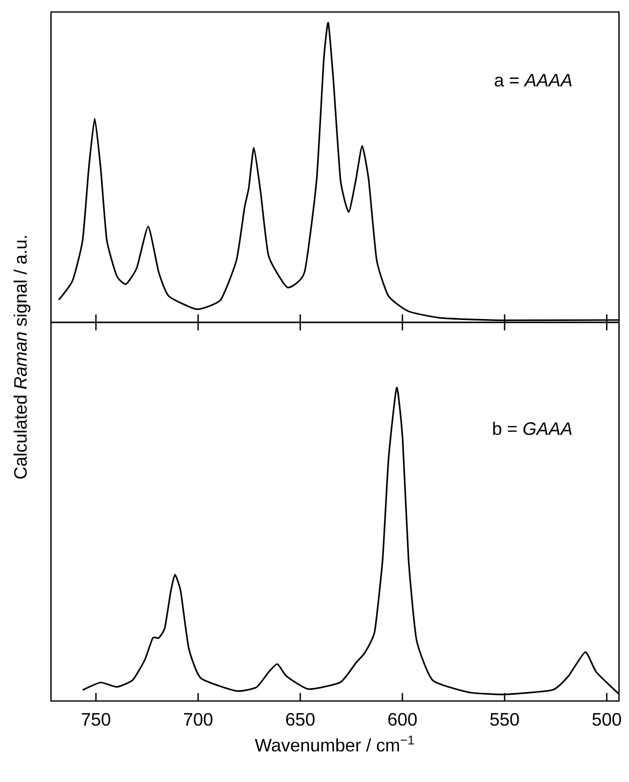  I want to click on y-axis-title: Calculated Raman signal / a.u., so click(22, 357).